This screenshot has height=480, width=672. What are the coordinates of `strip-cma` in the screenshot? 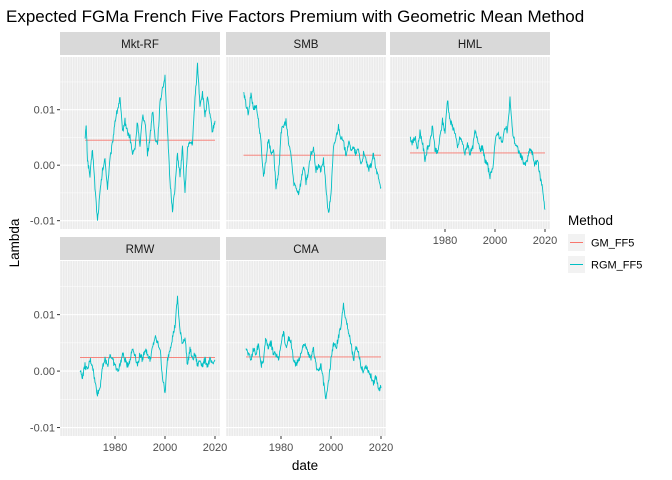 It's located at (306, 248).